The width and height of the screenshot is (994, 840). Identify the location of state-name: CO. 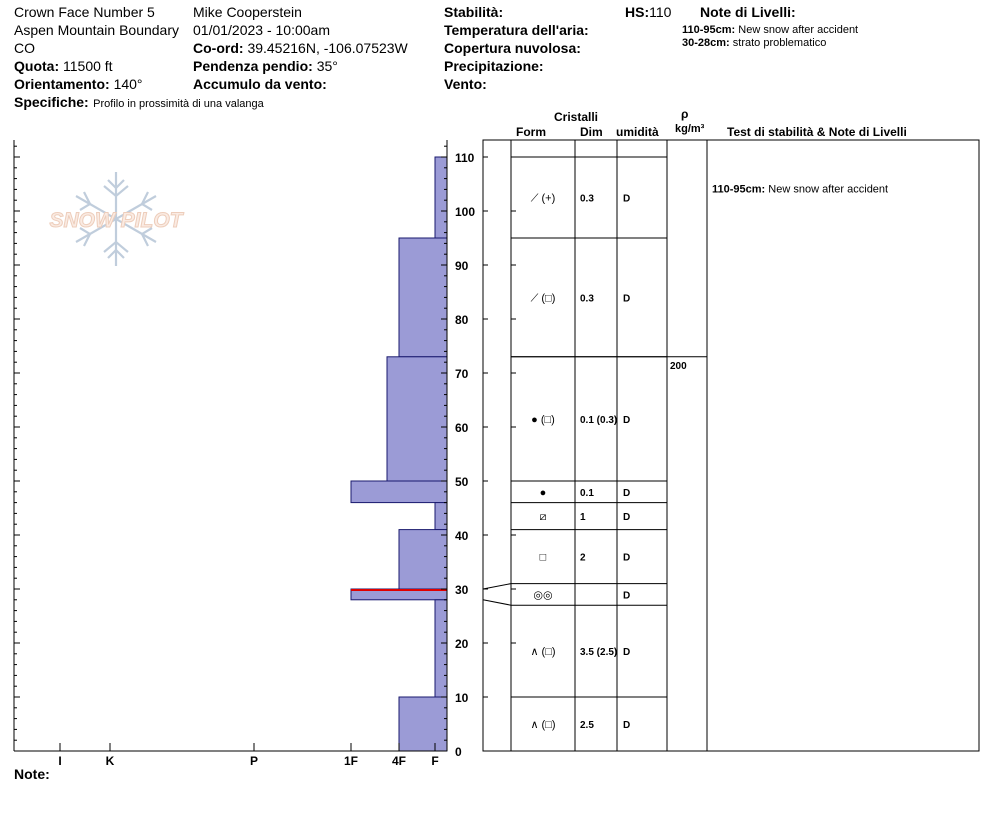
(24, 48).